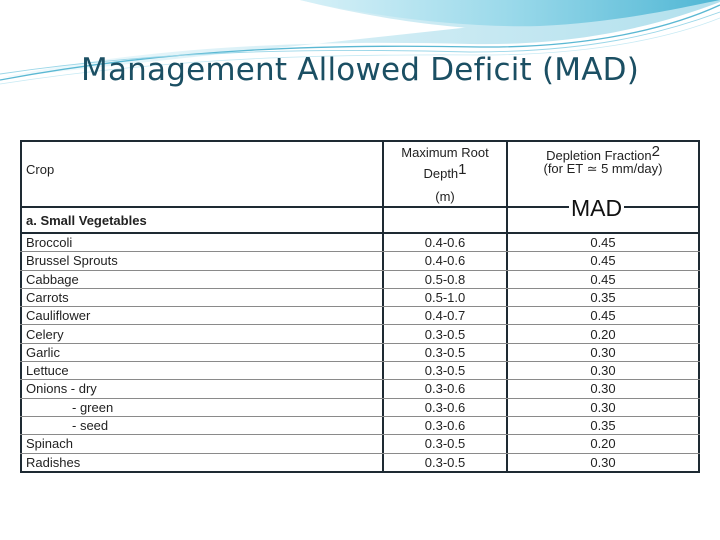 Image resolution: width=720 pixels, height=540 pixels. Describe the element at coordinates (52, 279) in the screenshot. I see `cell-crop: Cabbage` at that location.